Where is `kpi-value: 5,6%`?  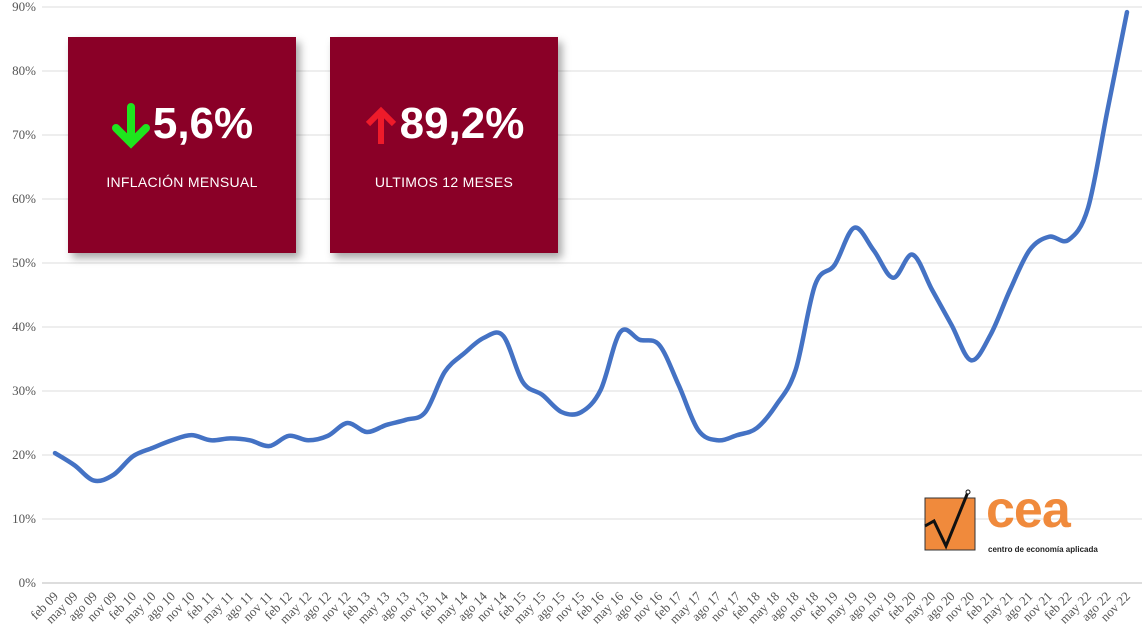
kpi-value: 5,6% is located at coordinates (203, 123).